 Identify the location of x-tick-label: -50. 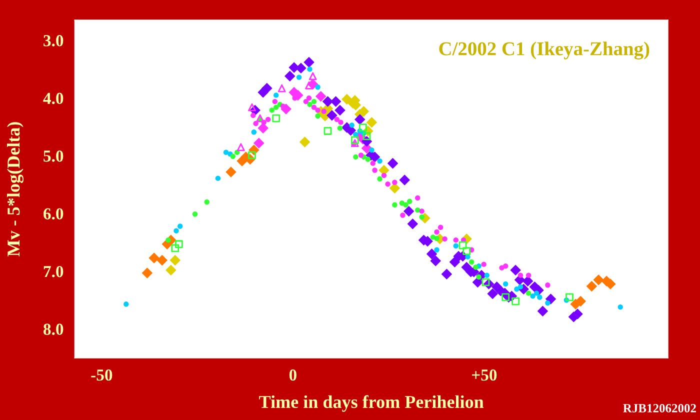
(101, 375).